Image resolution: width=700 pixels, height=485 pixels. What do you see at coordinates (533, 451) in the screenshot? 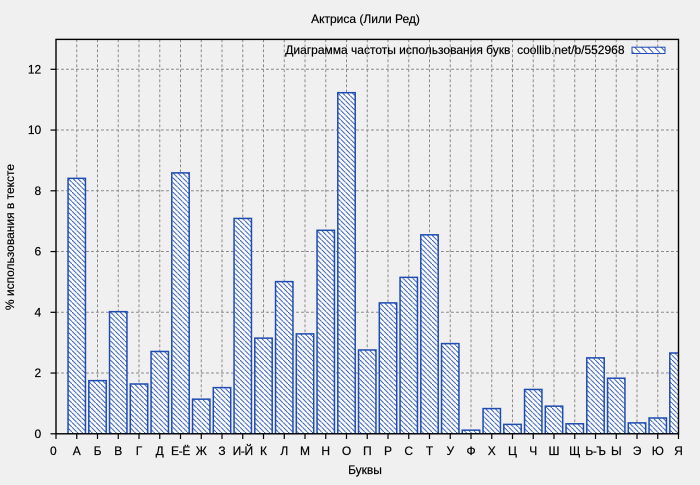
I see `svg-text: Ч` at bounding box center [533, 451].